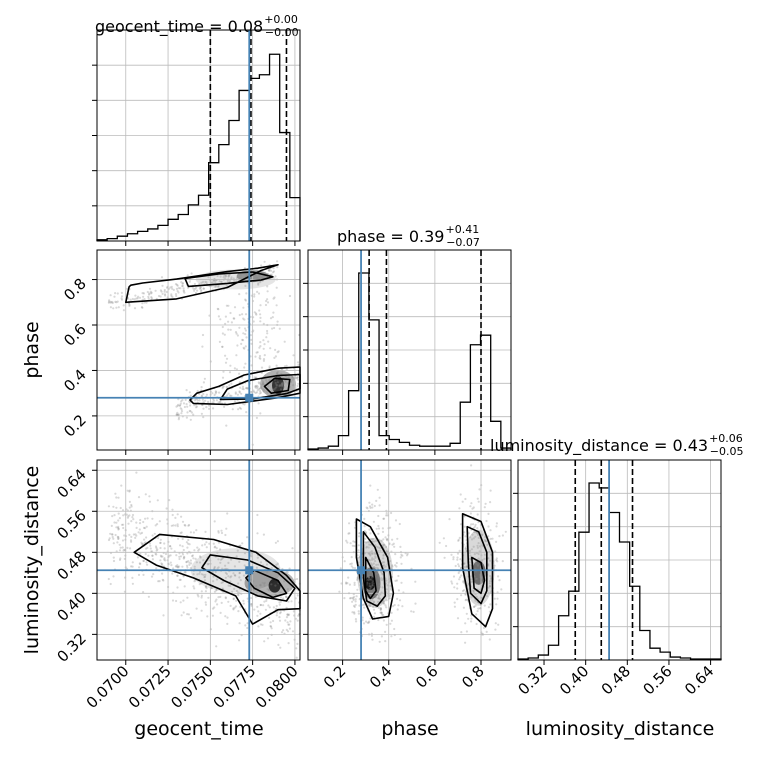 This screenshot has height=760, width=760. I want to click on histogram-luminosity-distance, so click(619, 571).